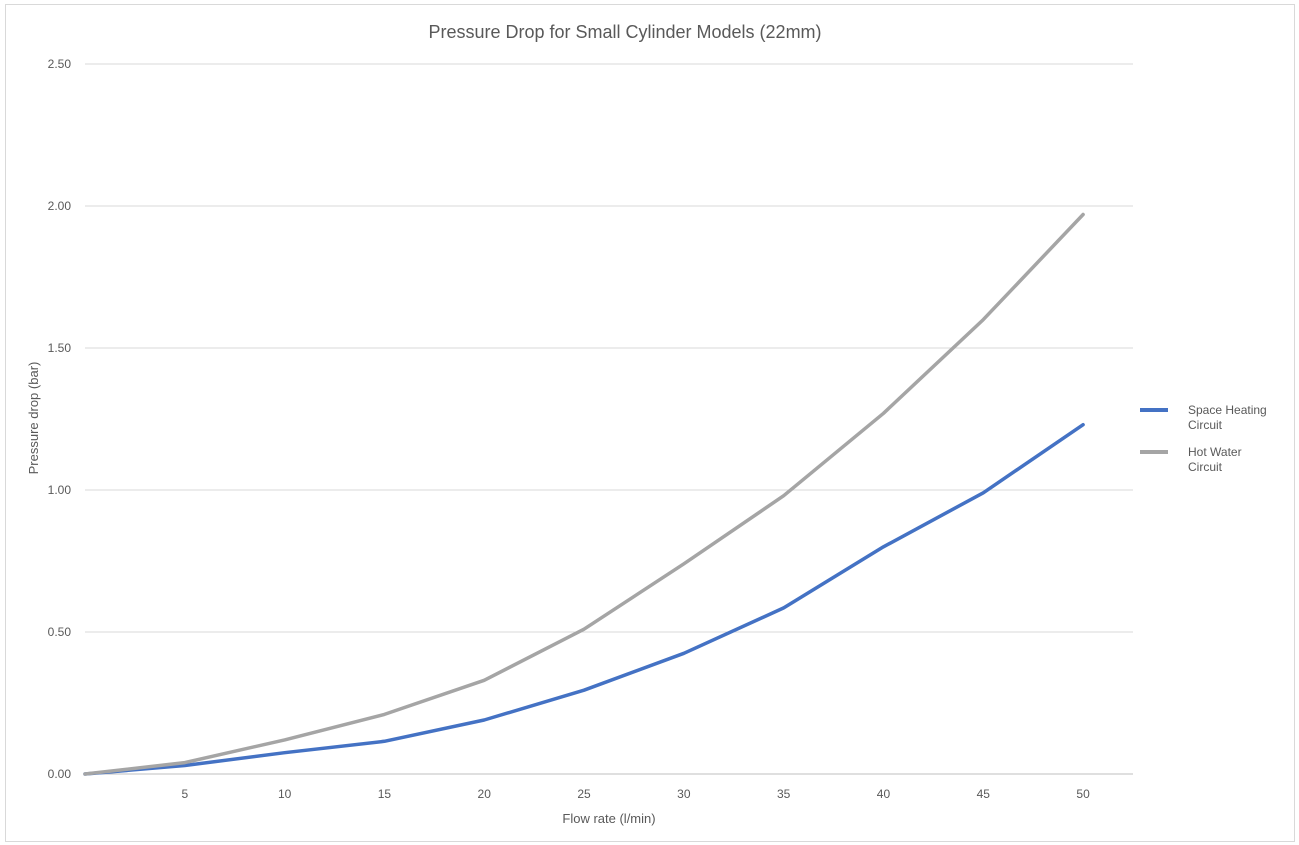 This screenshot has width=1299, height=845. What do you see at coordinates (1215, 459) in the screenshot?
I see `legend-label: Hot Water Circuit` at bounding box center [1215, 459].